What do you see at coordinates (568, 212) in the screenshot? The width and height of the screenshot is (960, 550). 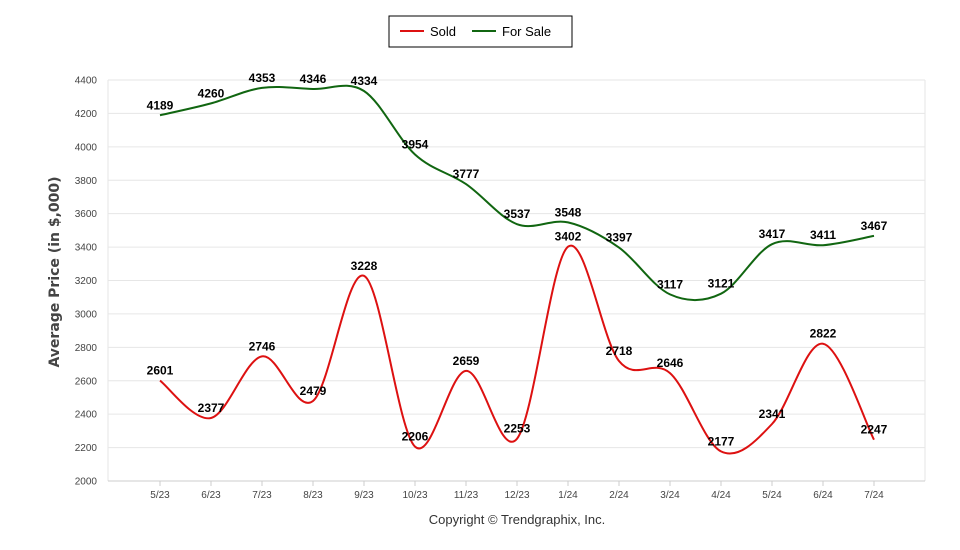 I see `data-label-for-sale: 3548` at bounding box center [568, 212].